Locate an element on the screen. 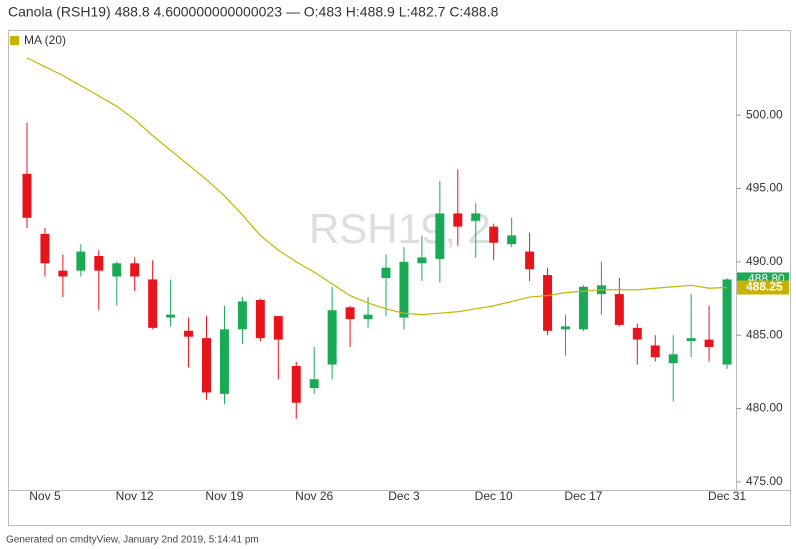 The width and height of the screenshot is (796, 549). y-tick-label: 500.00 is located at coordinates (764, 114).